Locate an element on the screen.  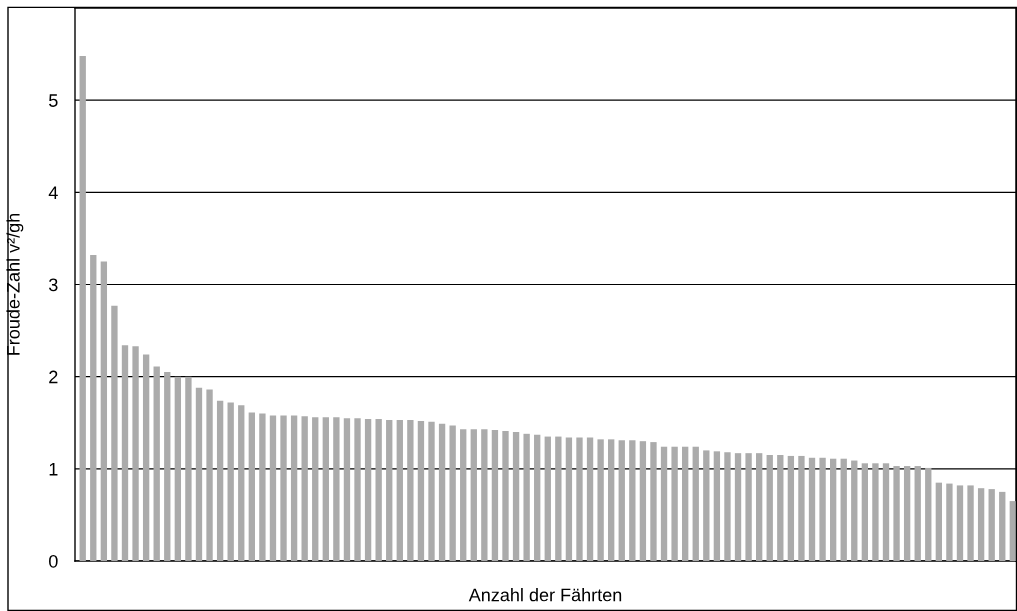
y-tick-label: 2 is located at coordinates (53, 377).